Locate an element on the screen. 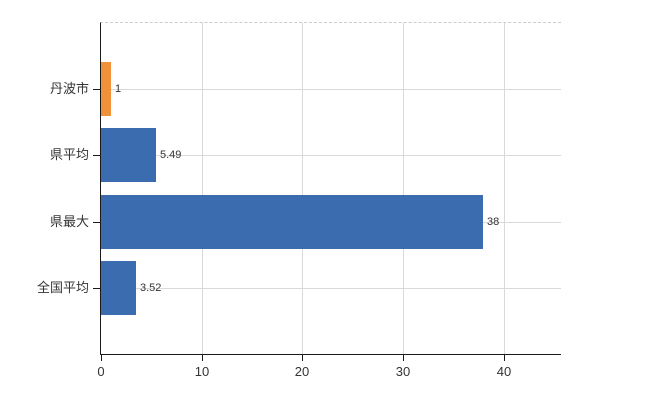  x-axis-tick-label: 0 is located at coordinates (101, 371).